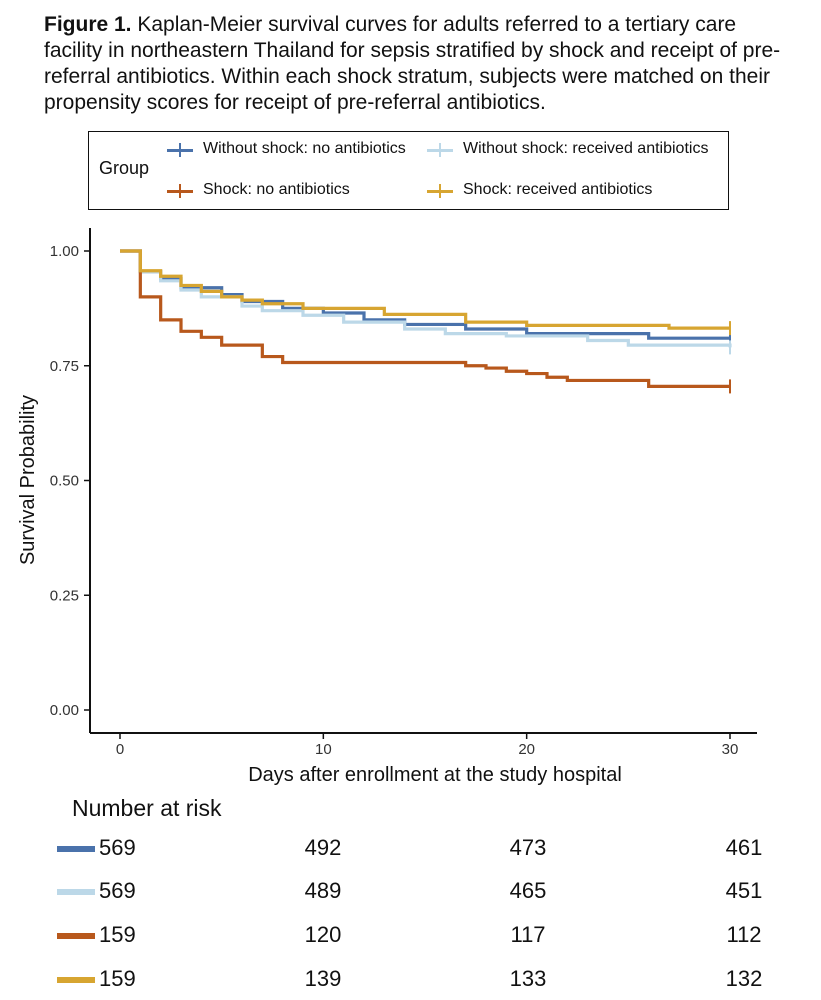 This screenshot has height=1000, width=821. I want to click on x-tick-label: 30, so click(730, 749).